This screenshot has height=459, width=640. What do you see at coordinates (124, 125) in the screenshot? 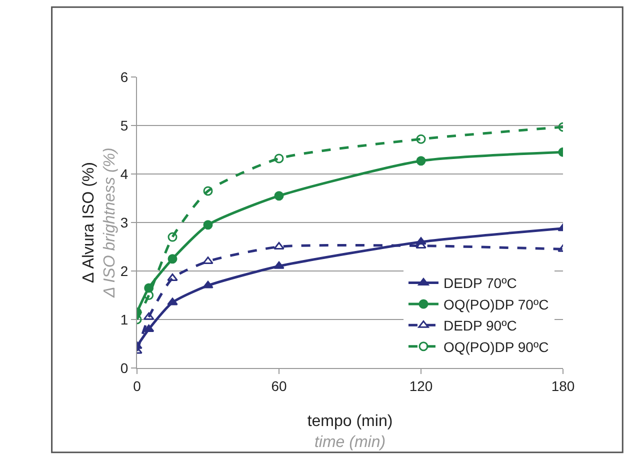
I see `y-tick-label: 5` at bounding box center [124, 125].